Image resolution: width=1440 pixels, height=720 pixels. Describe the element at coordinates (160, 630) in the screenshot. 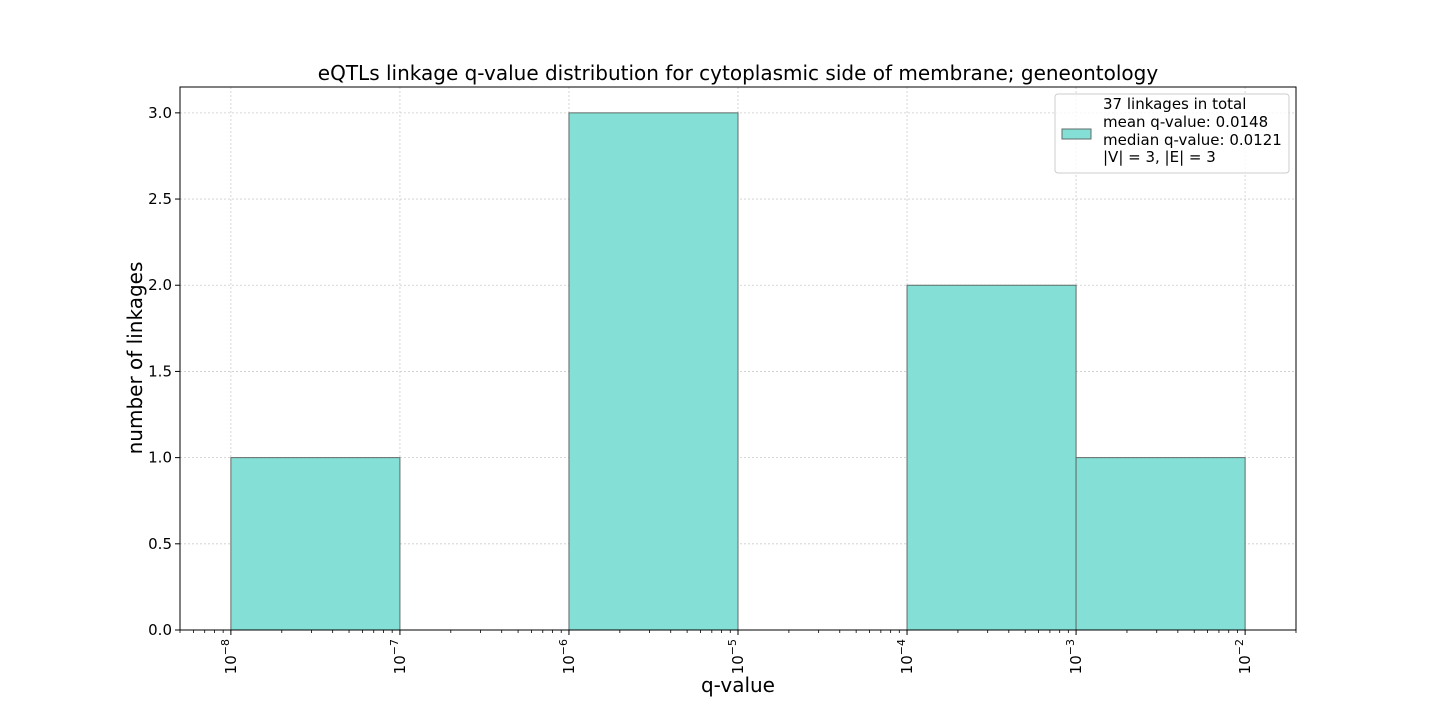

I see `y-tick-label: 0.0` at that location.